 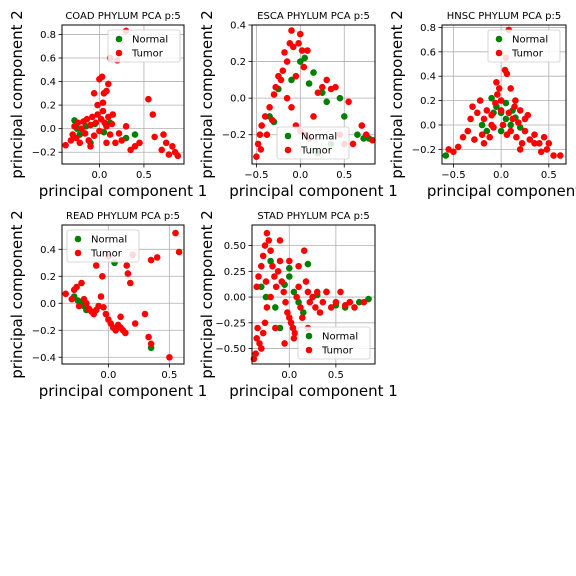 I want to click on subplot-title: COAD PHYLUM PCA p:5, so click(x=122, y=16).